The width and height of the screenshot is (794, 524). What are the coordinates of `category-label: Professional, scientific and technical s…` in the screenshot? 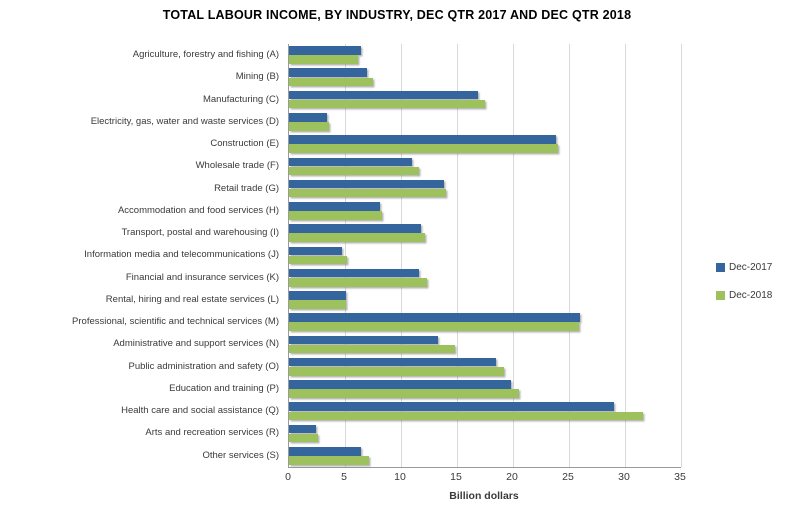 It's located at (175, 322).